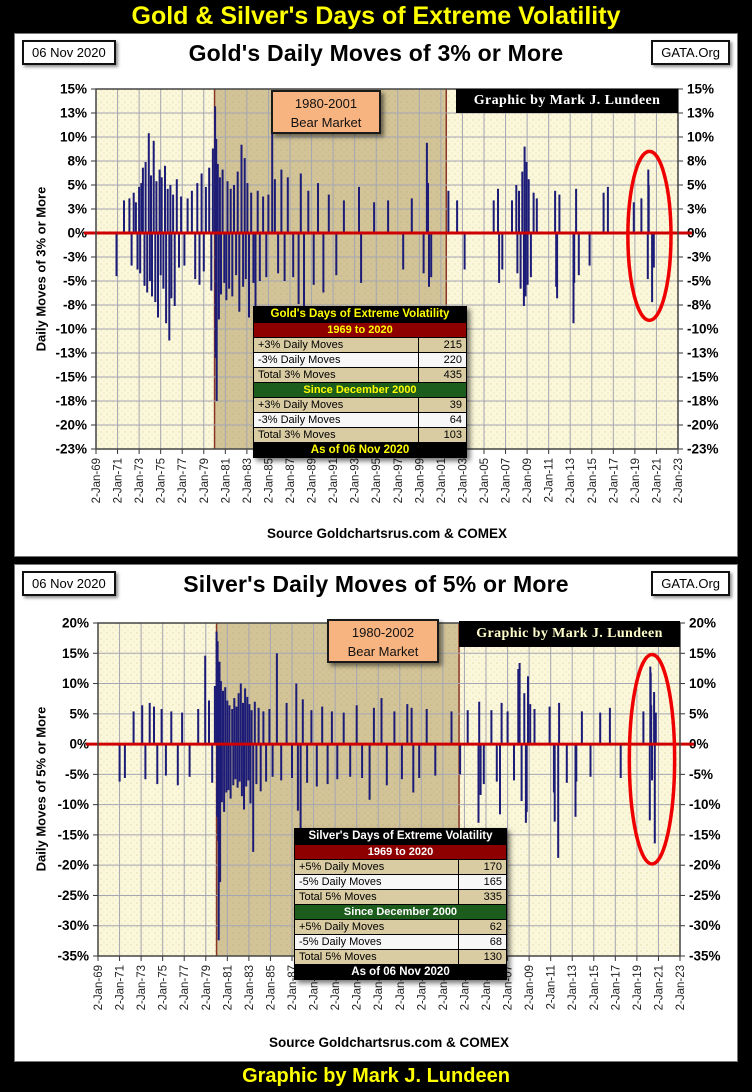 This screenshot has width=752, height=1092. What do you see at coordinates (71, 425) in the screenshot?
I see `y-tick-label-left: -20%` at bounding box center [71, 425].